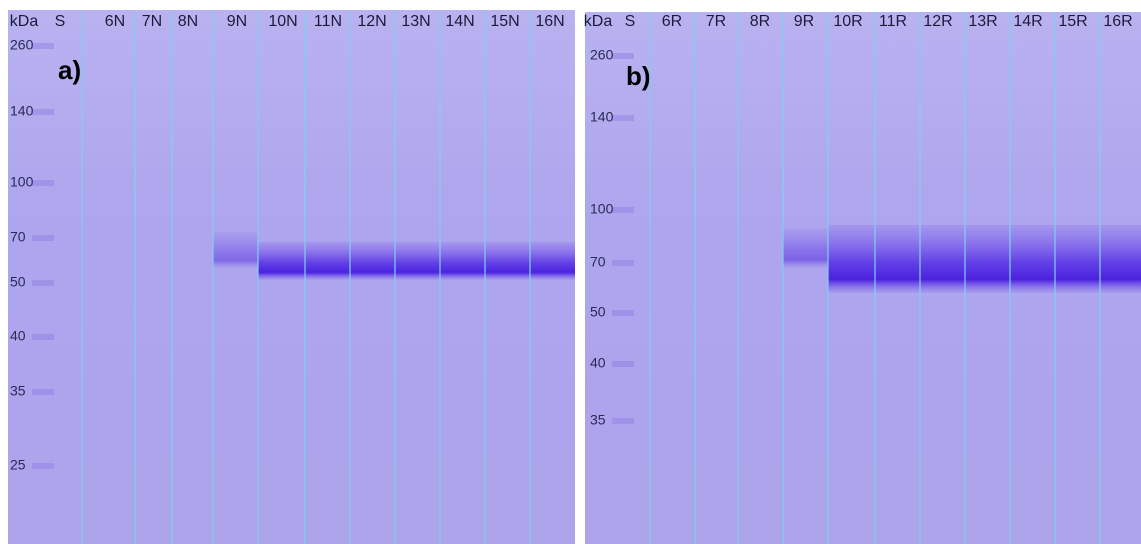  I want to click on lane-label: 8N, so click(188, 21).